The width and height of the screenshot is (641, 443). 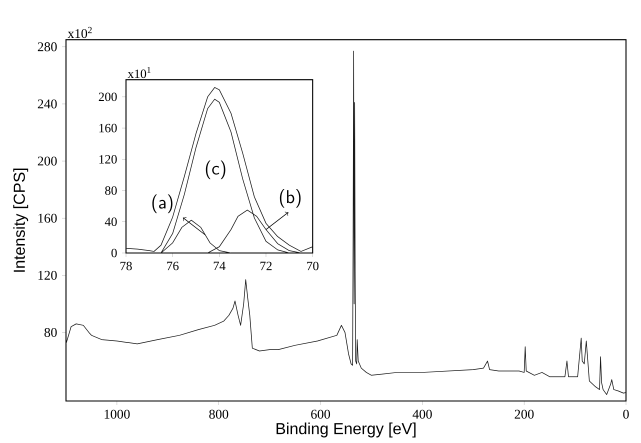 I want to click on y-axis-title: Intensity [CPS], so click(x=20, y=220).